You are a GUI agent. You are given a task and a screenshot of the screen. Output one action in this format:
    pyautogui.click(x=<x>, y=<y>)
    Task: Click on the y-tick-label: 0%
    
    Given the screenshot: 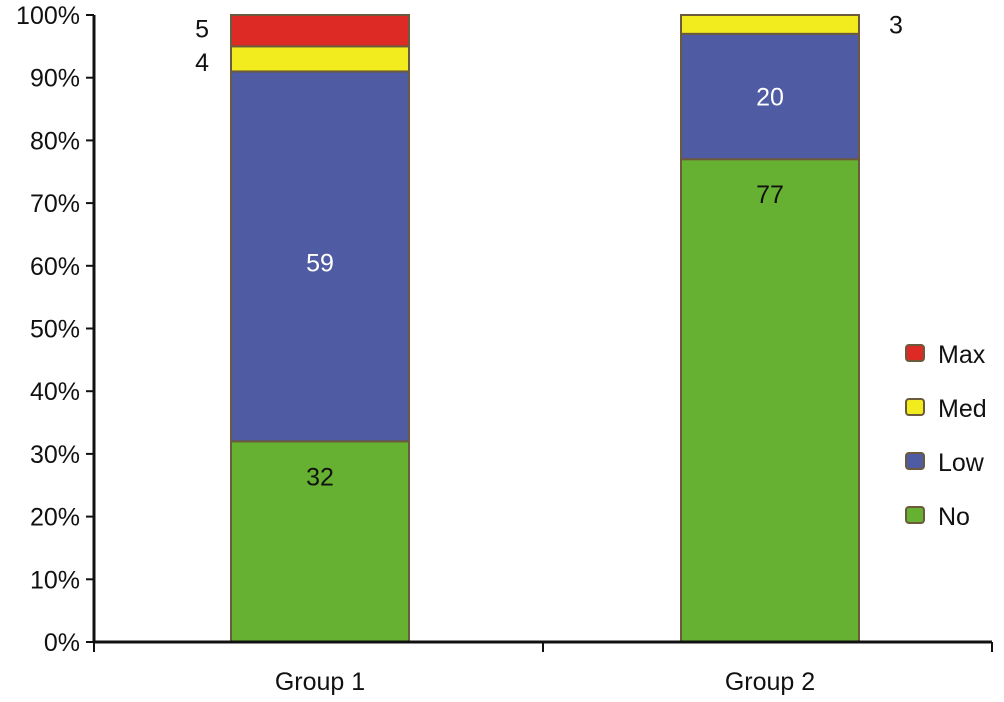 What is the action you would take?
    pyautogui.click(x=62, y=643)
    